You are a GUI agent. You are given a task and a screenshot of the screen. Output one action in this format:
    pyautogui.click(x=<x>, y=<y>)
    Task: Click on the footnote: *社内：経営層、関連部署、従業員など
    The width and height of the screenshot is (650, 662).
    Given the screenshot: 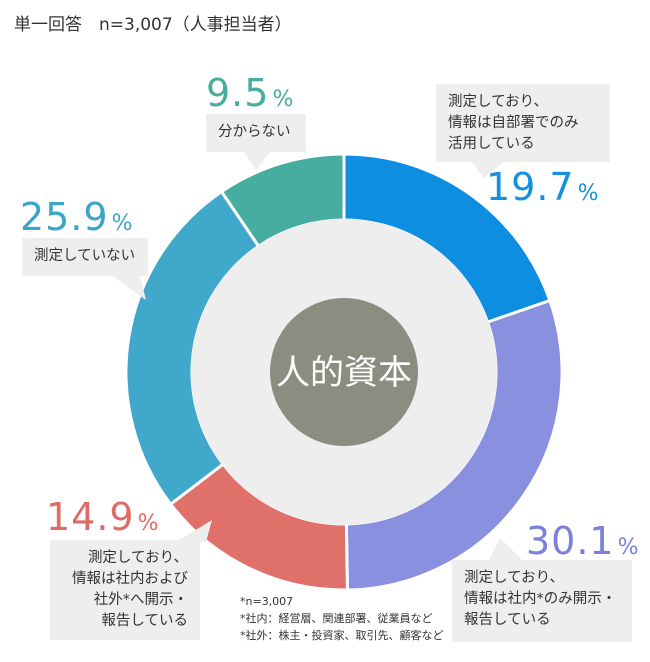 What is the action you would take?
    pyautogui.click(x=336, y=618)
    